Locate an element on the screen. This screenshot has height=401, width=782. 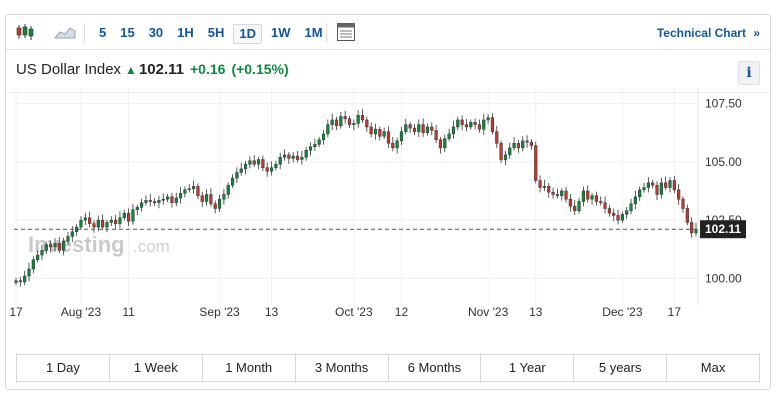
info-button: i is located at coordinates (749, 73).